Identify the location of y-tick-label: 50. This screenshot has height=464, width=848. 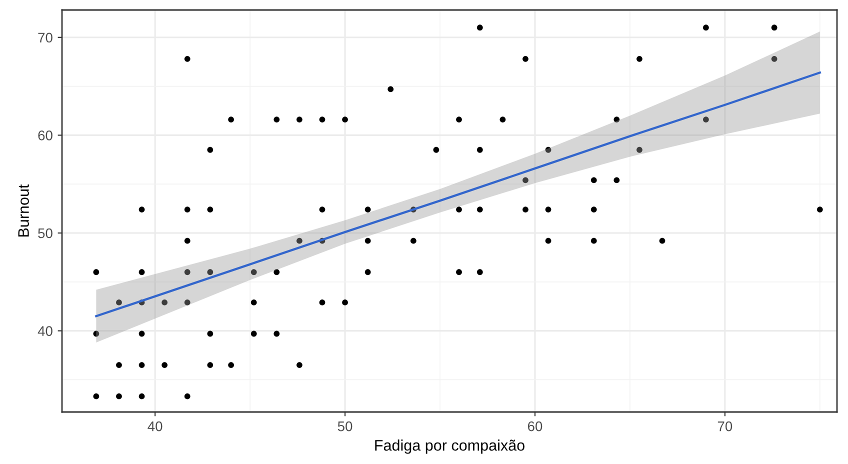
(45, 233).